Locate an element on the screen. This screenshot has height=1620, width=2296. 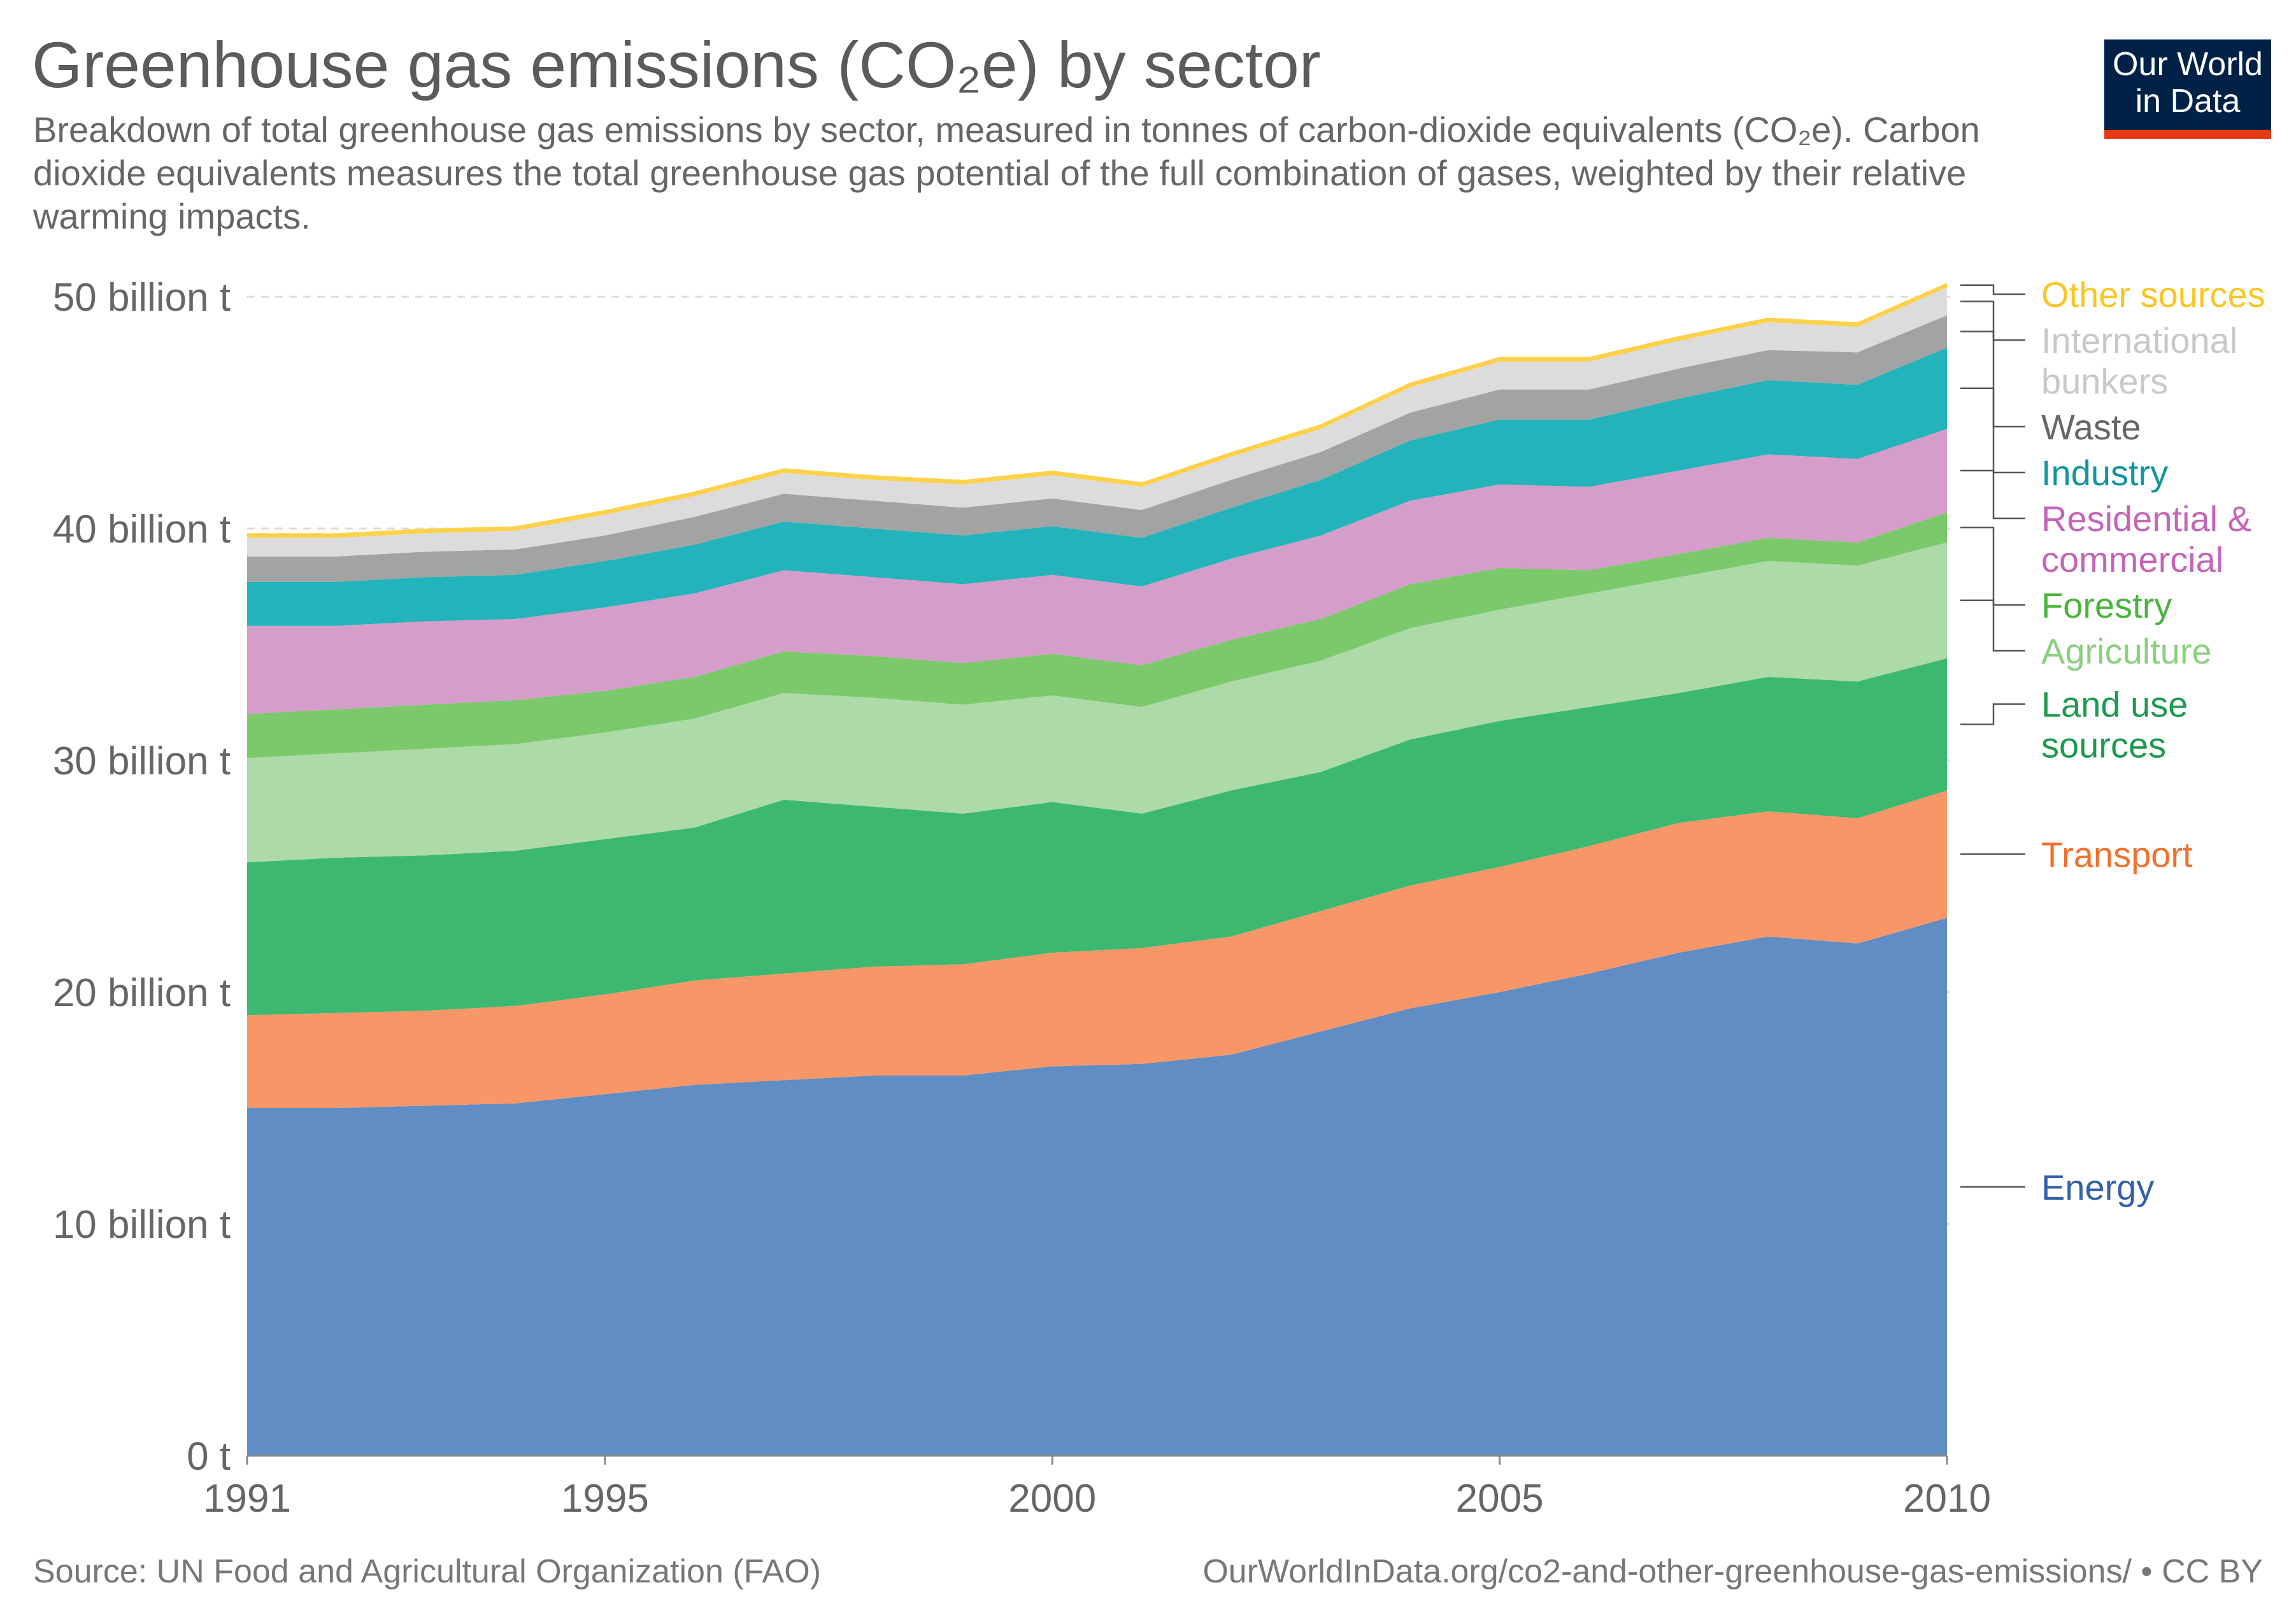
area-residential-commercial is located at coordinates (1097, 571).